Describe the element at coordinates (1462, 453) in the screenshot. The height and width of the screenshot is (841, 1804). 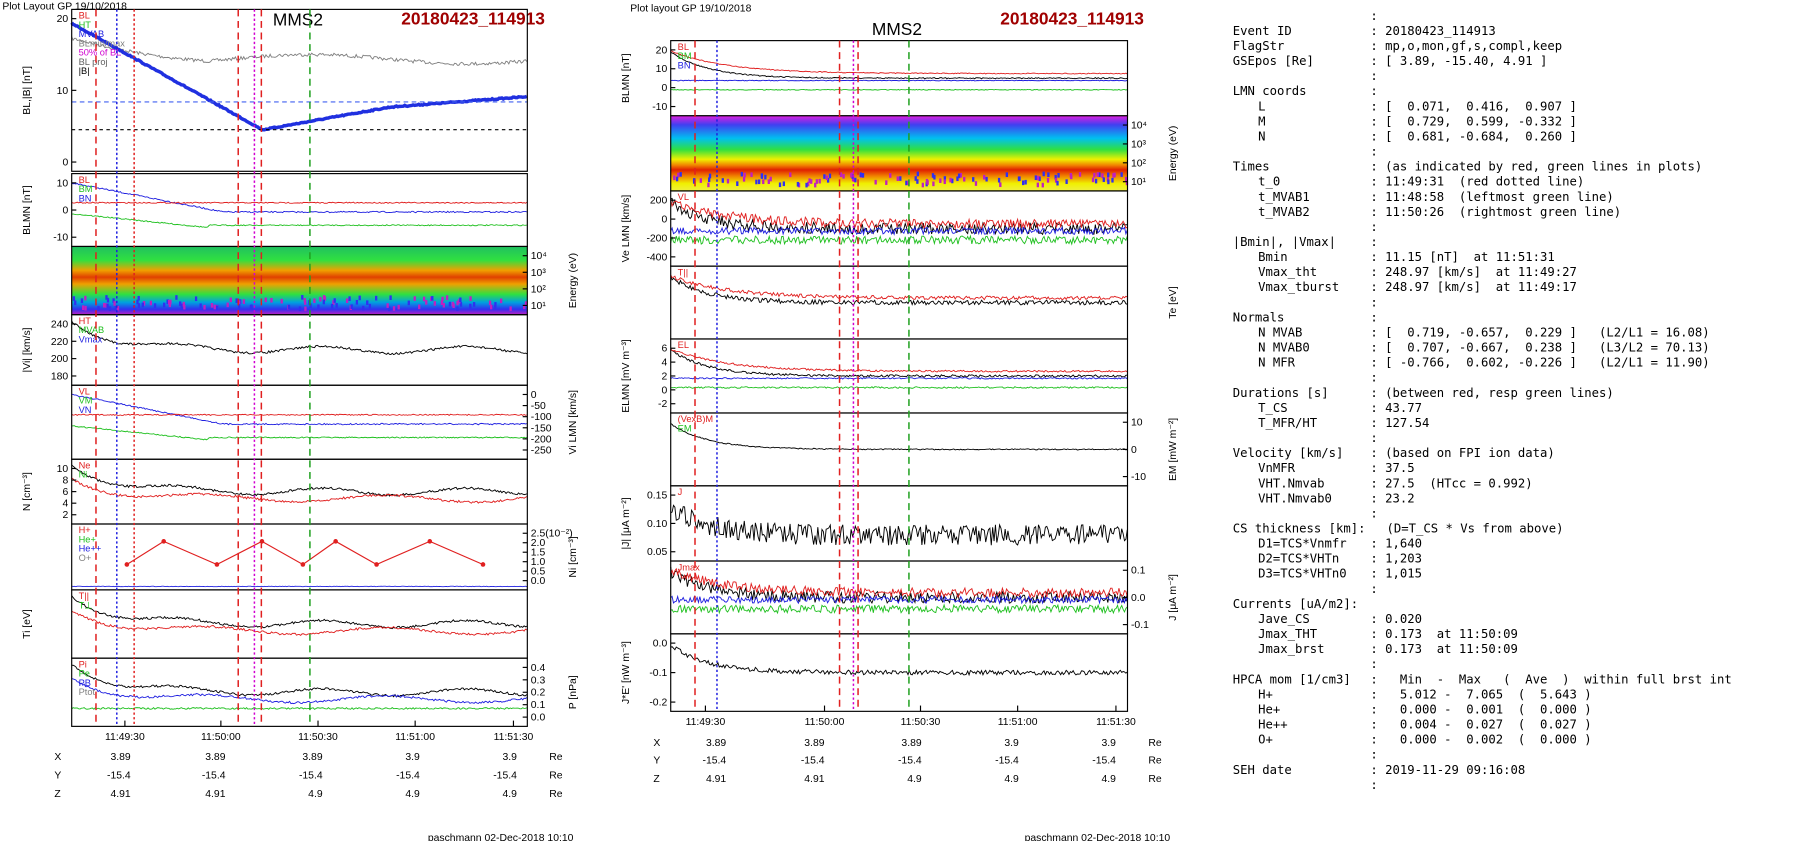
I see `info-value: : (based on FPI ion data)` at that location.